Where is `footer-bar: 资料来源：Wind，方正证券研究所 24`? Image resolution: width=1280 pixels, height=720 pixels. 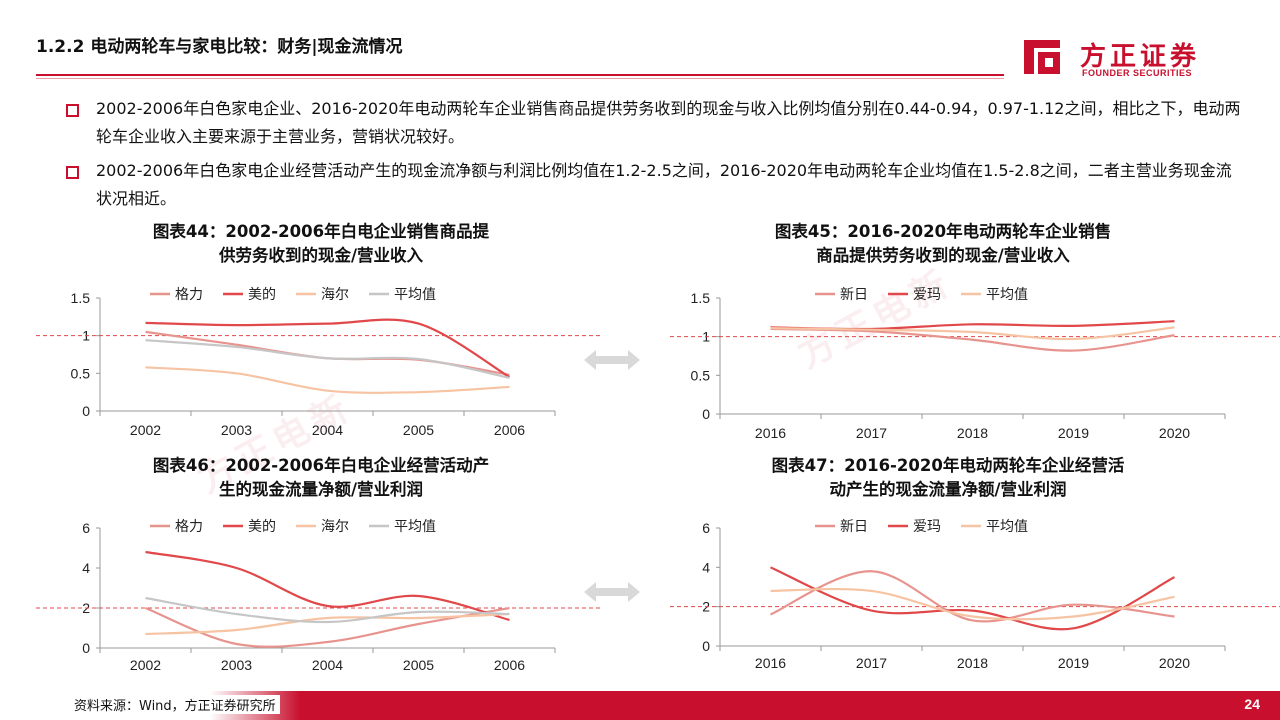
footer-bar: 资料来源：Wind，方正证券研究所 24 is located at coordinates (640, 705).